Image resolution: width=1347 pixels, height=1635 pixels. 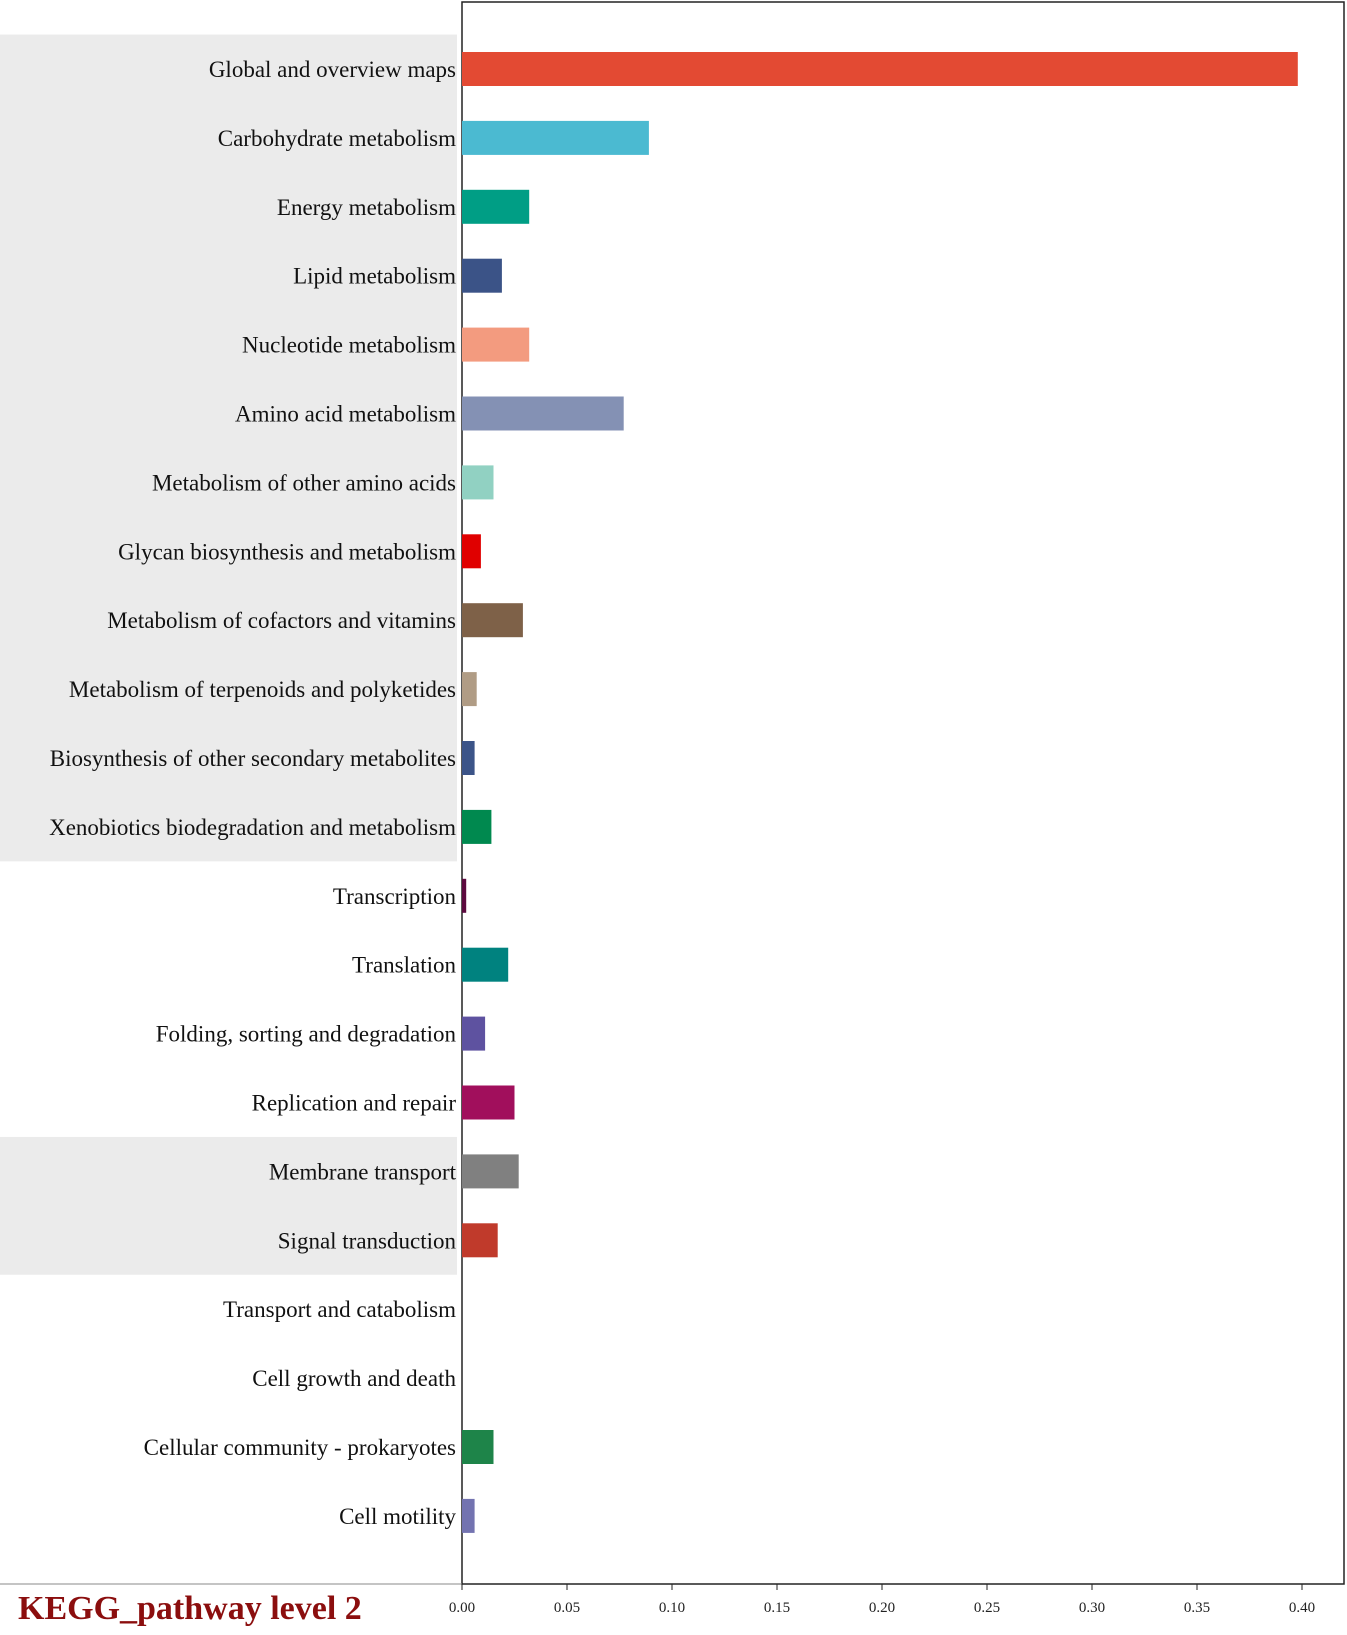 What do you see at coordinates (987, 1608) in the screenshot?
I see `x-tick-label-5: 0.25` at bounding box center [987, 1608].